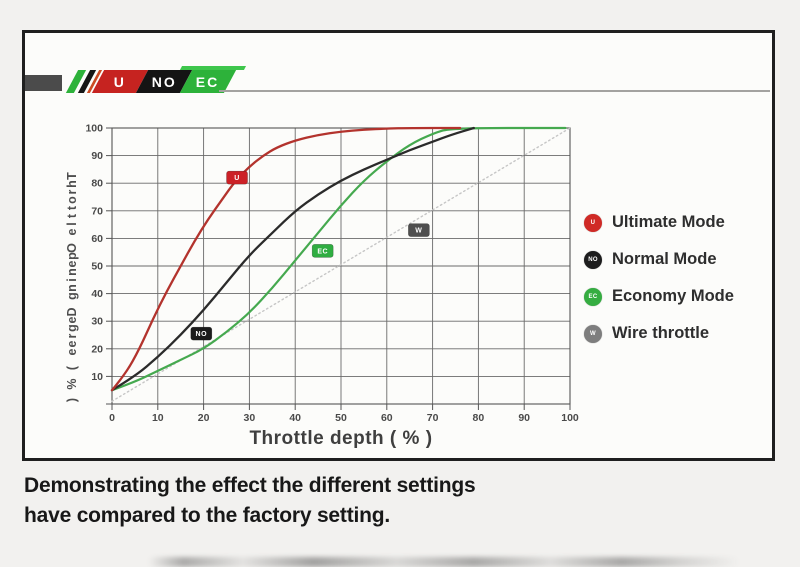 Image resolution: width=800 pixels, height=567 pixels. I want to click on legend-dot-icon: NO, so click(593, 259).